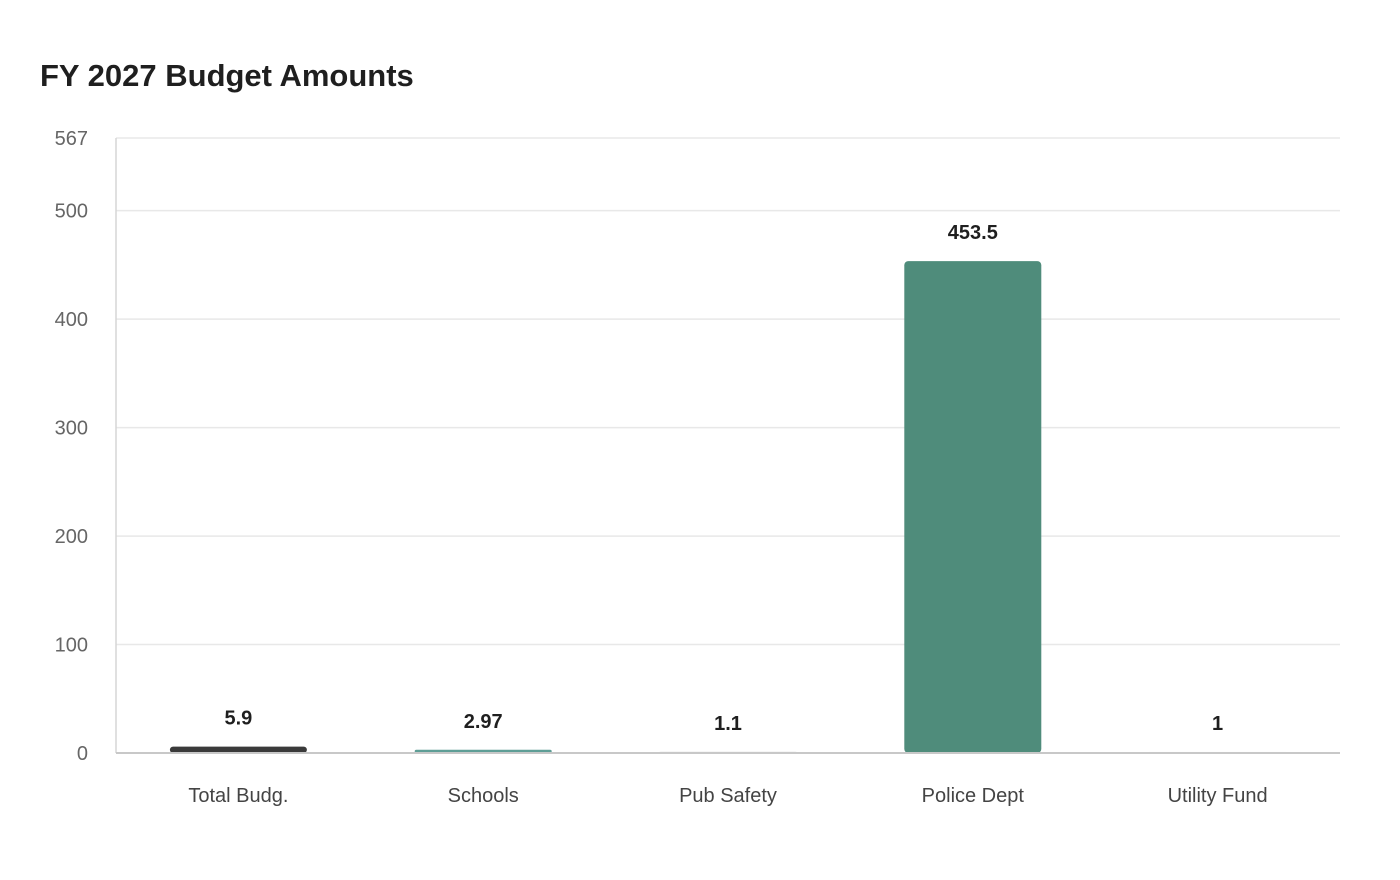 This screenshot has width=1400, height=880. I want to click on y-tick-label: 500, so click(71, 212).